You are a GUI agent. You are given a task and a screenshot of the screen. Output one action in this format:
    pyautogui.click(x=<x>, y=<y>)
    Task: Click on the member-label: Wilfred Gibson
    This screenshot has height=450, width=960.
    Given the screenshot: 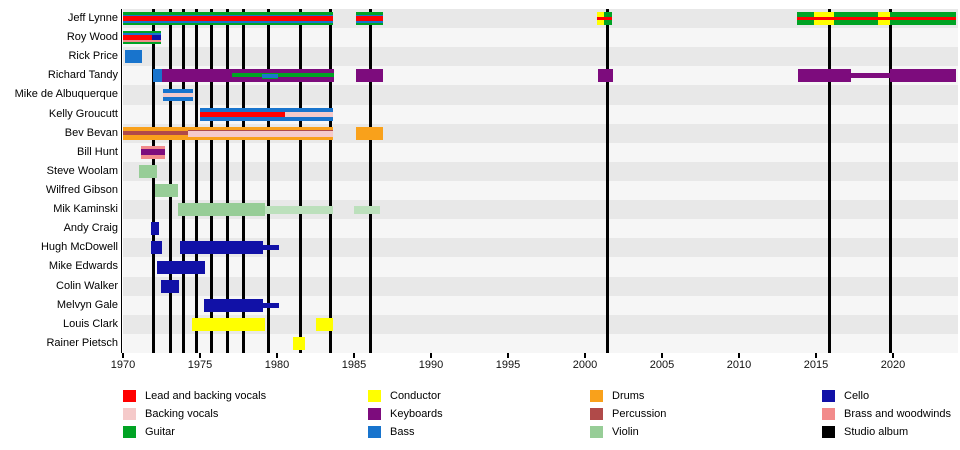 What is the action you would take?
    pyautogui.click(x=81, y=190)
    